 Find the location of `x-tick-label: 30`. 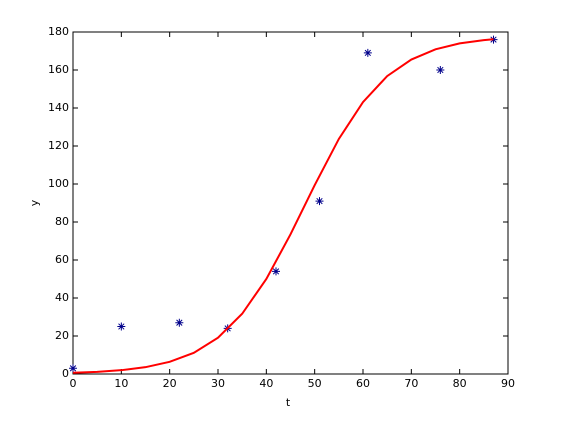

x-tick-label: 30 is located at coordinates (218, 383).